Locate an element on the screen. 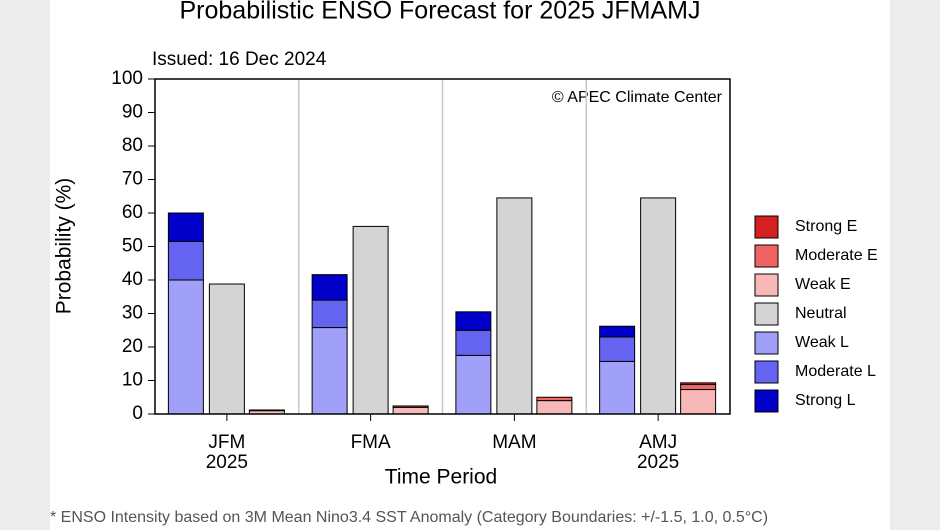 The height and width of the screenshot is (530, 940). y-tick-label: 20 is located at coordinates (132, 346).